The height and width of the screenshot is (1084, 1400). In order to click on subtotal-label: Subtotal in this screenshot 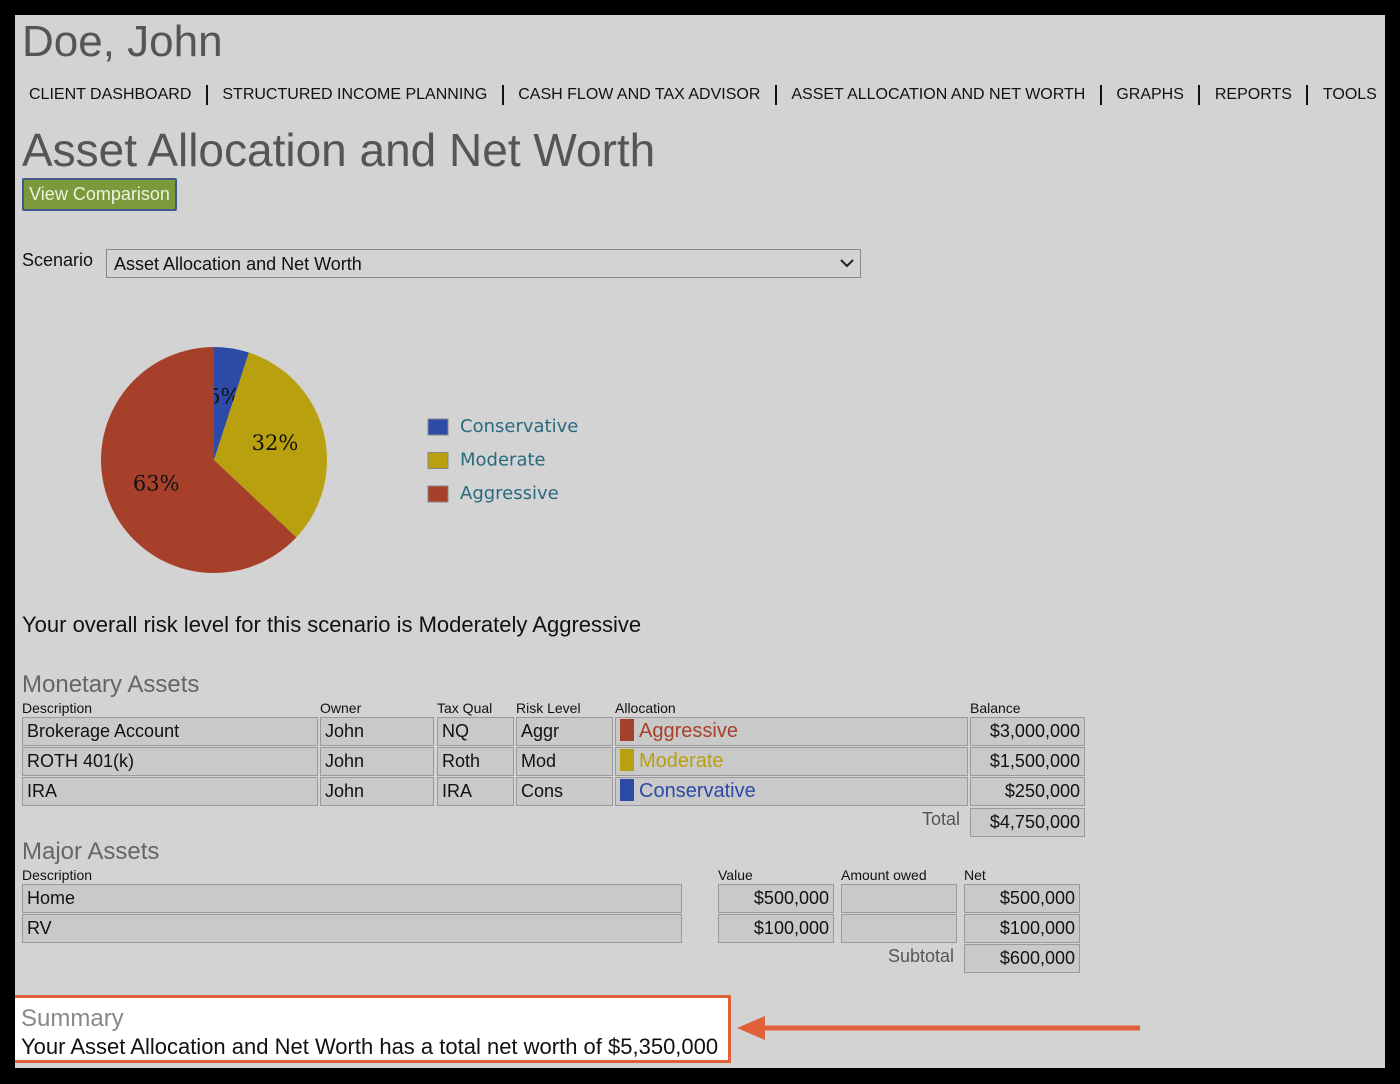, I will do `click(920, 956)`.